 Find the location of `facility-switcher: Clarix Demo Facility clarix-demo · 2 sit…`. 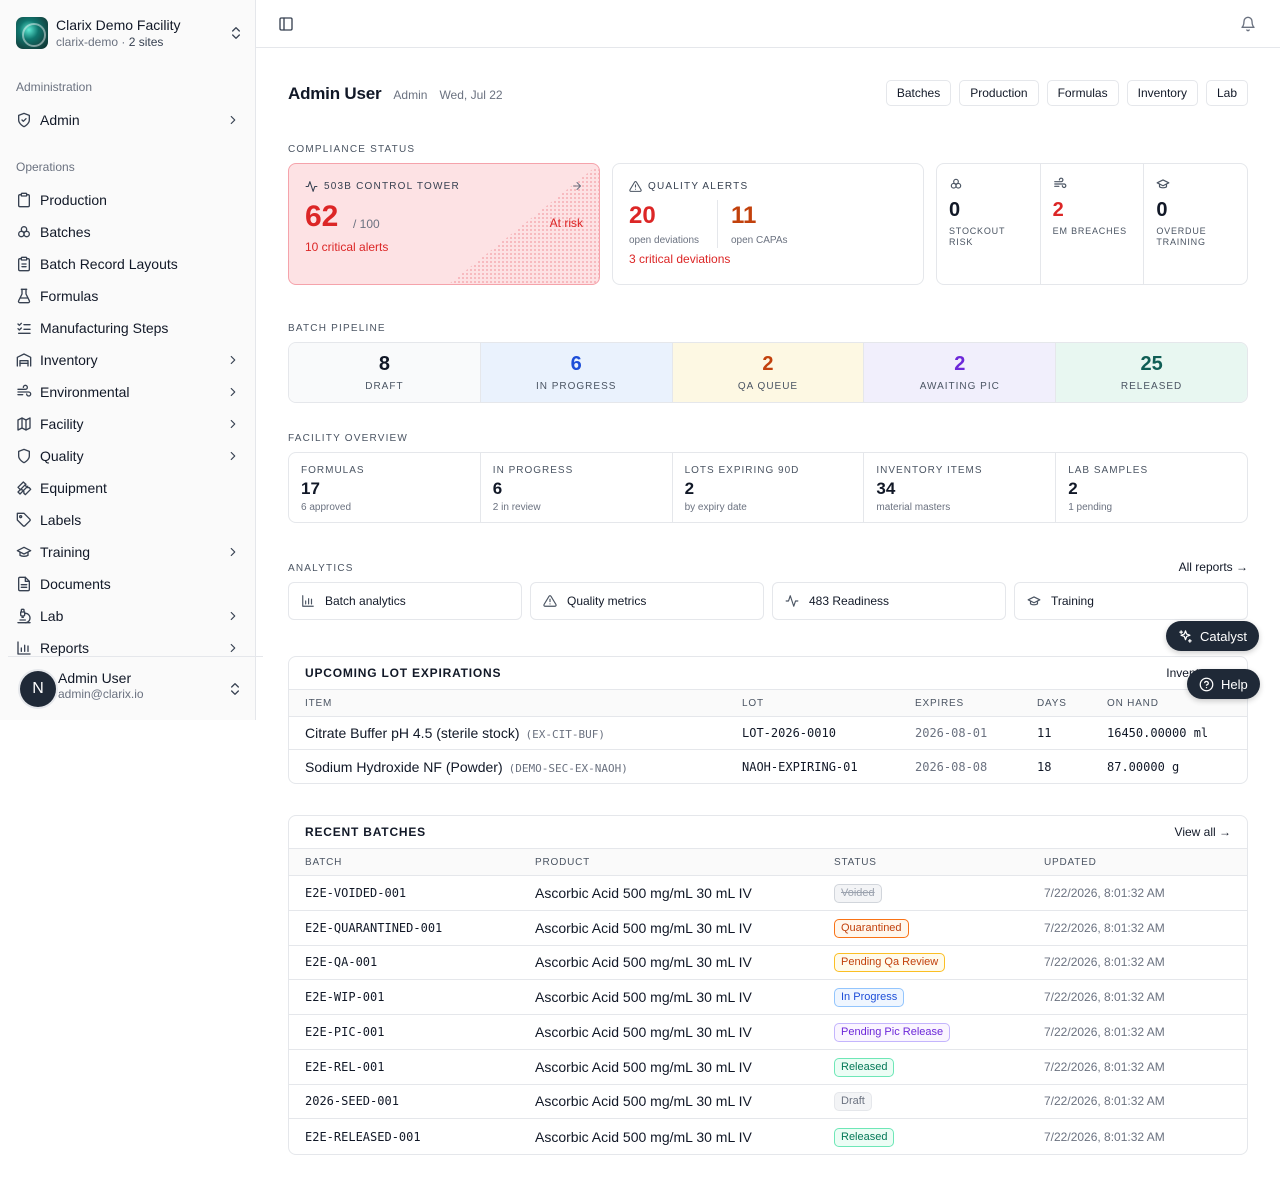

facility-switcher: Clarix Demo Facility clarix-demo · 2 sit… is located at coordinates (130, 33).